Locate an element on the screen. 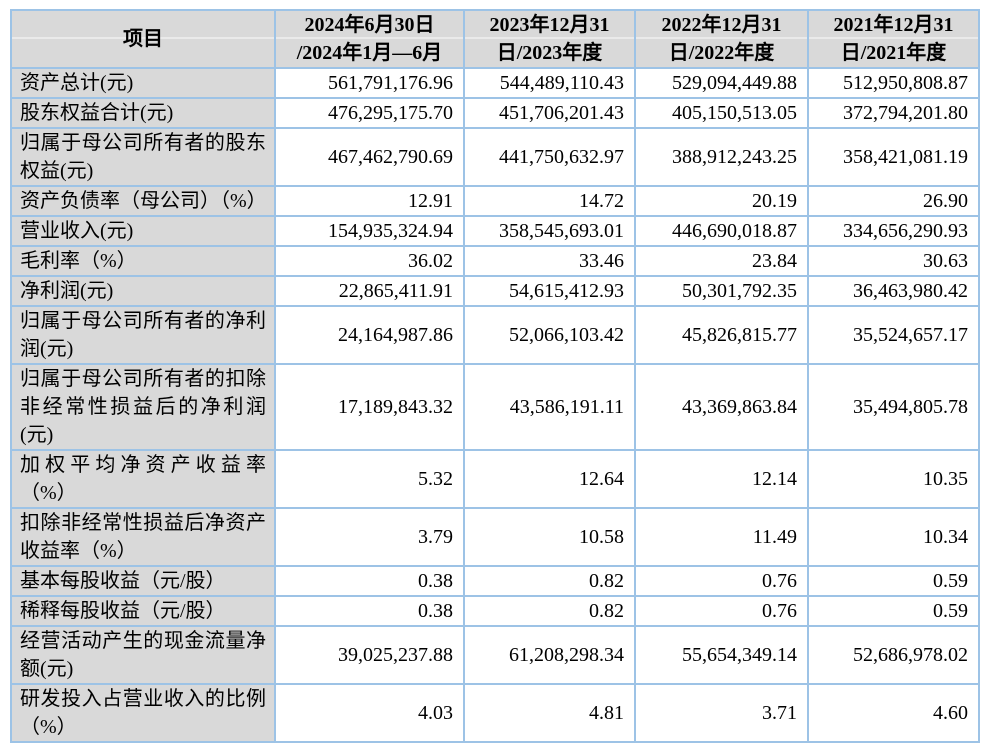 This screenshot has height=750, width=987. table-row: 研发投入占营业收入的比例（%） 4.03 4.81 3.71 4.60 is located at coordinates (495, 713).